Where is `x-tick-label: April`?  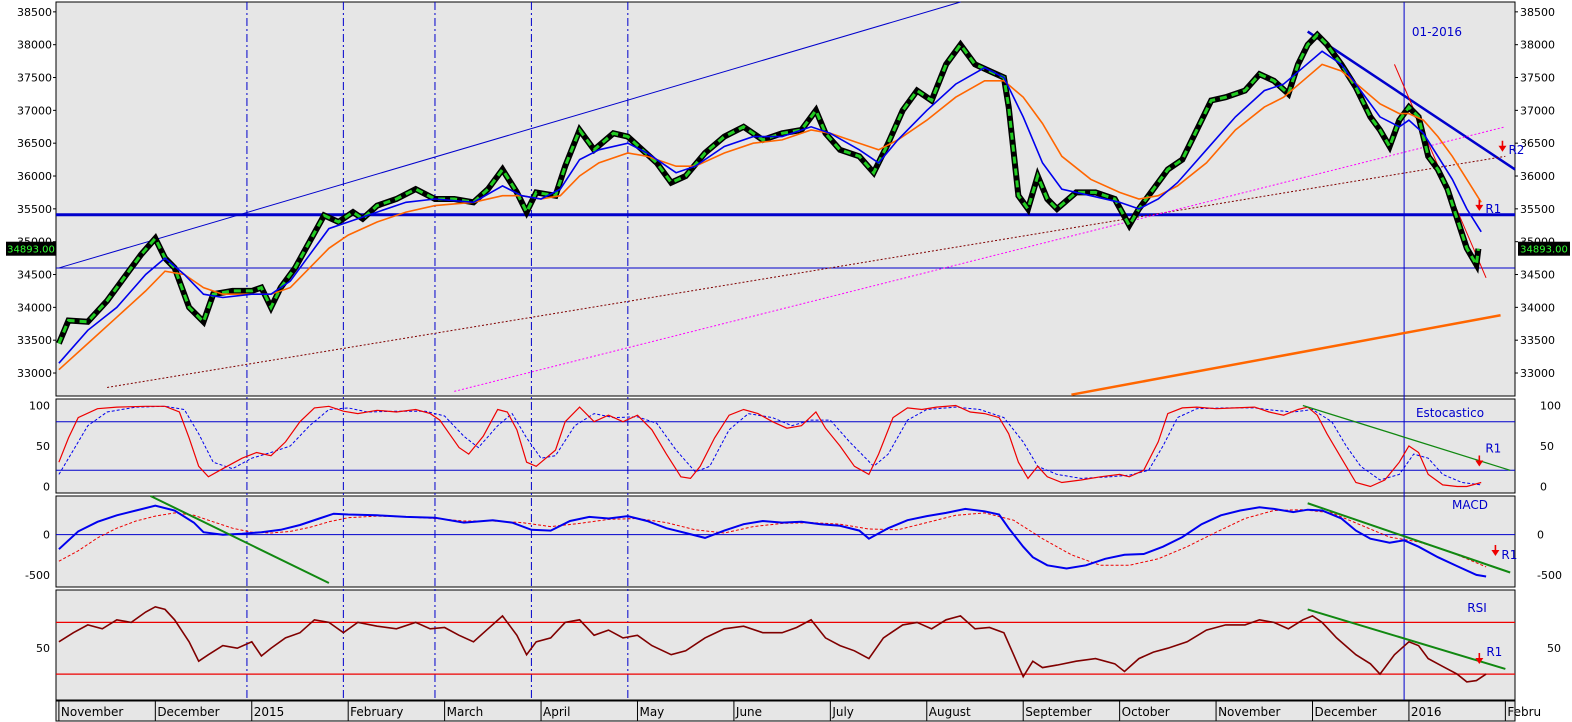
x-tick-label: April is located at coordinates (556, 712).